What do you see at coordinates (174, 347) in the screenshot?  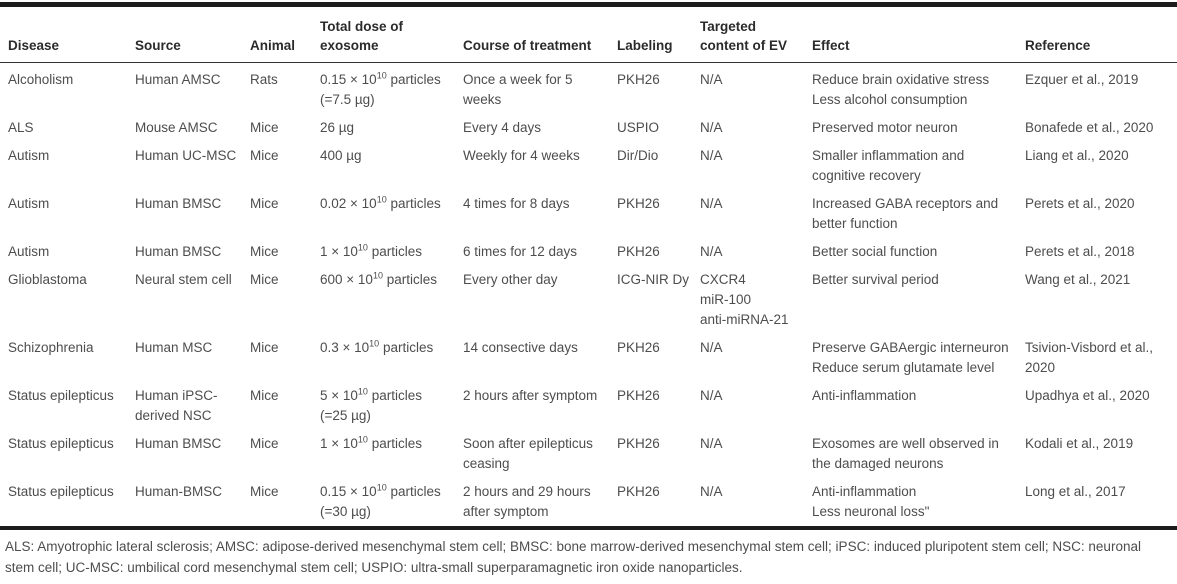 I see `cell-source: Human MSC` at bounding box center [174, 347].